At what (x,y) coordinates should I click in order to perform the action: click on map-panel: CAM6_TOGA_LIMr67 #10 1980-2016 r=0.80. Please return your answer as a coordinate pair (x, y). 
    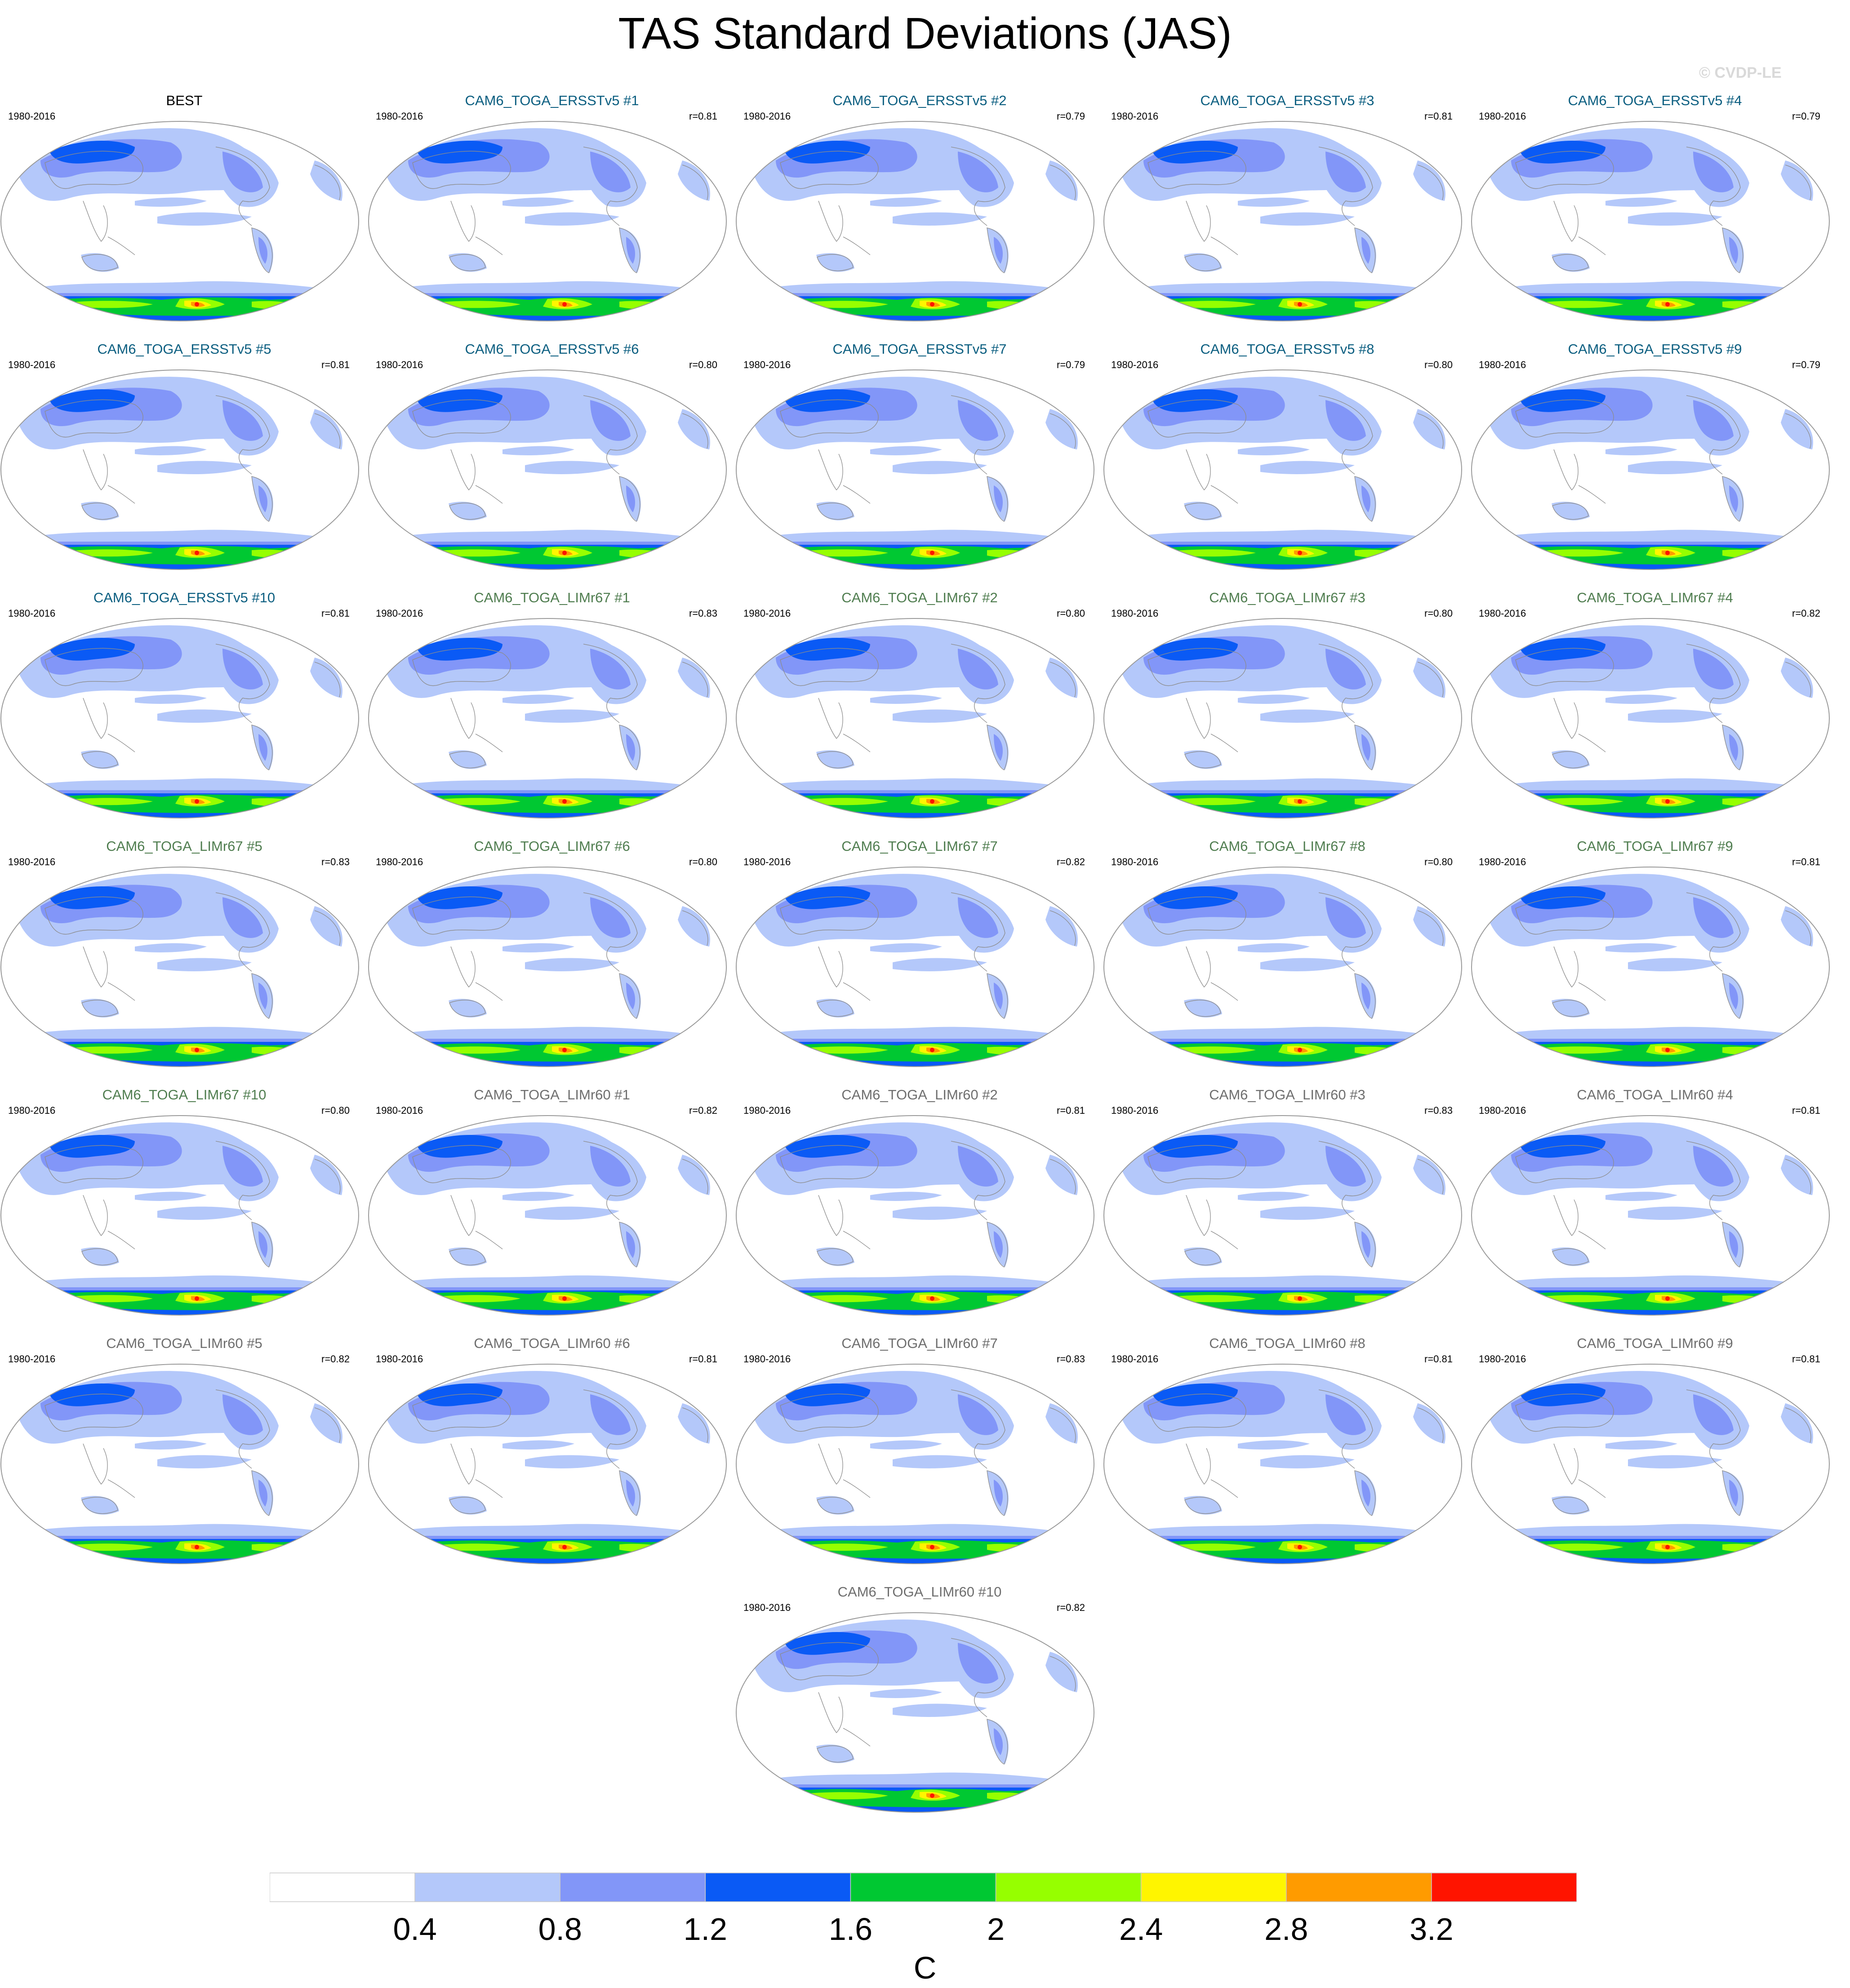
    Looking at the image, I should click on (184, 1210).